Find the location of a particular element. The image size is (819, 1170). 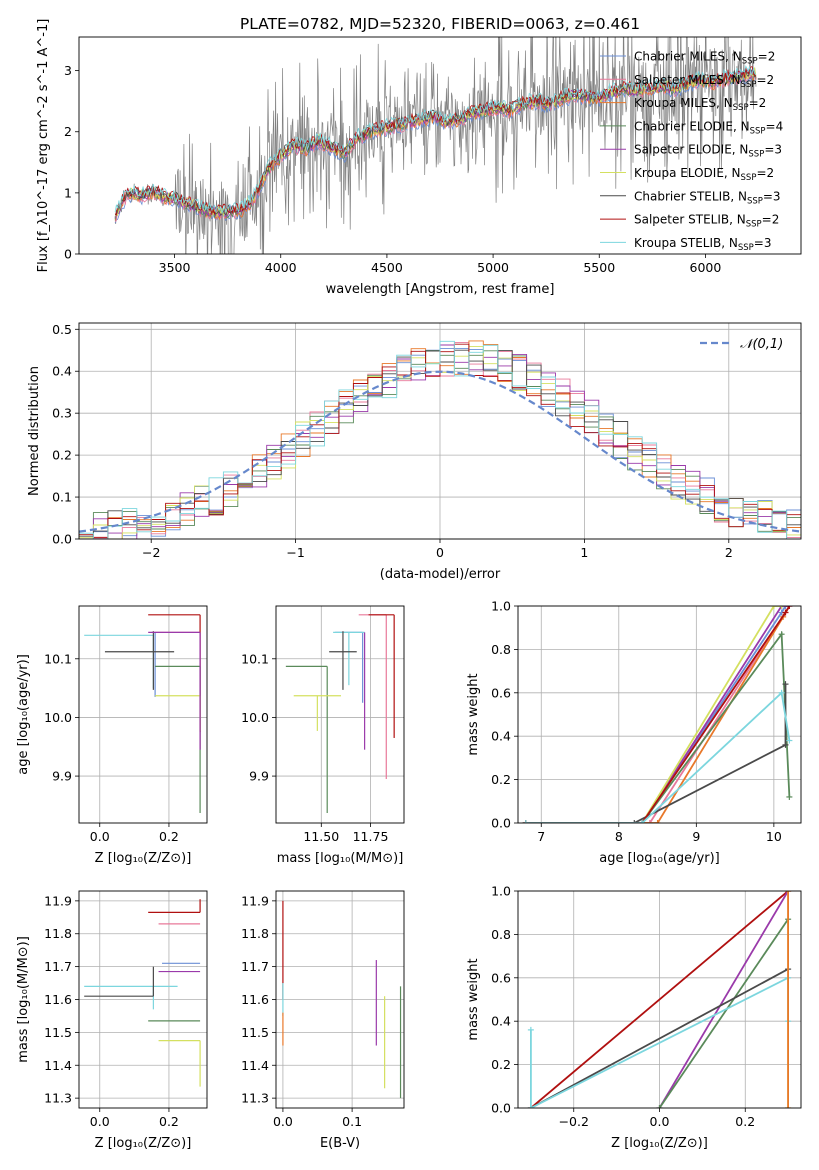

y-tick-label: 0.1 is located at coordinates (62, 497).